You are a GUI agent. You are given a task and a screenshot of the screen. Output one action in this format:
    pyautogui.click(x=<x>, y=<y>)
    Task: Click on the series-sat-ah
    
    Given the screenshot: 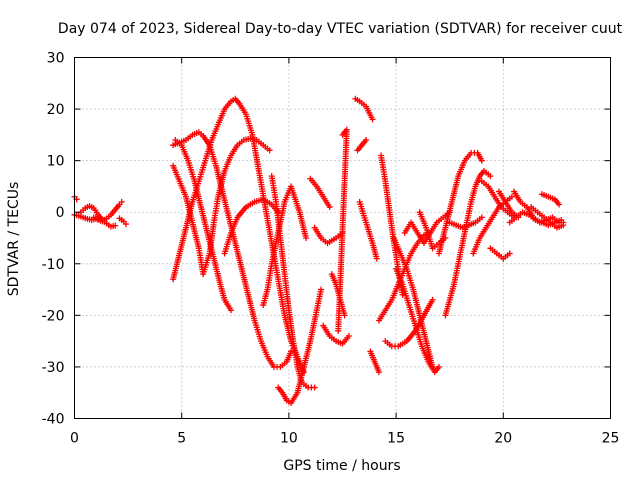 What is the action you would take?
    pyautogui.click(x=498, y=199)
    